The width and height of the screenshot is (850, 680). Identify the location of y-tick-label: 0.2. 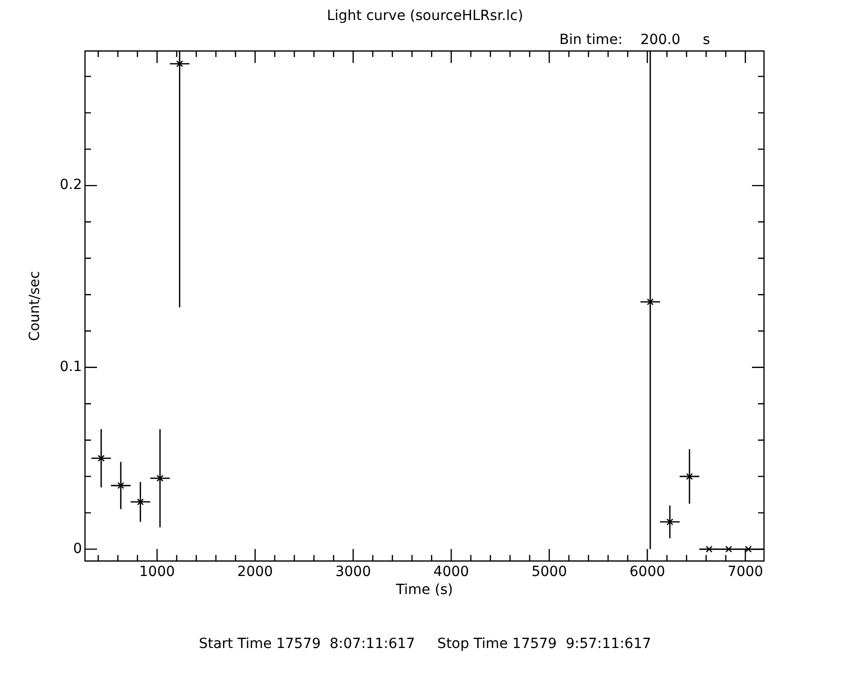
(71, 185).